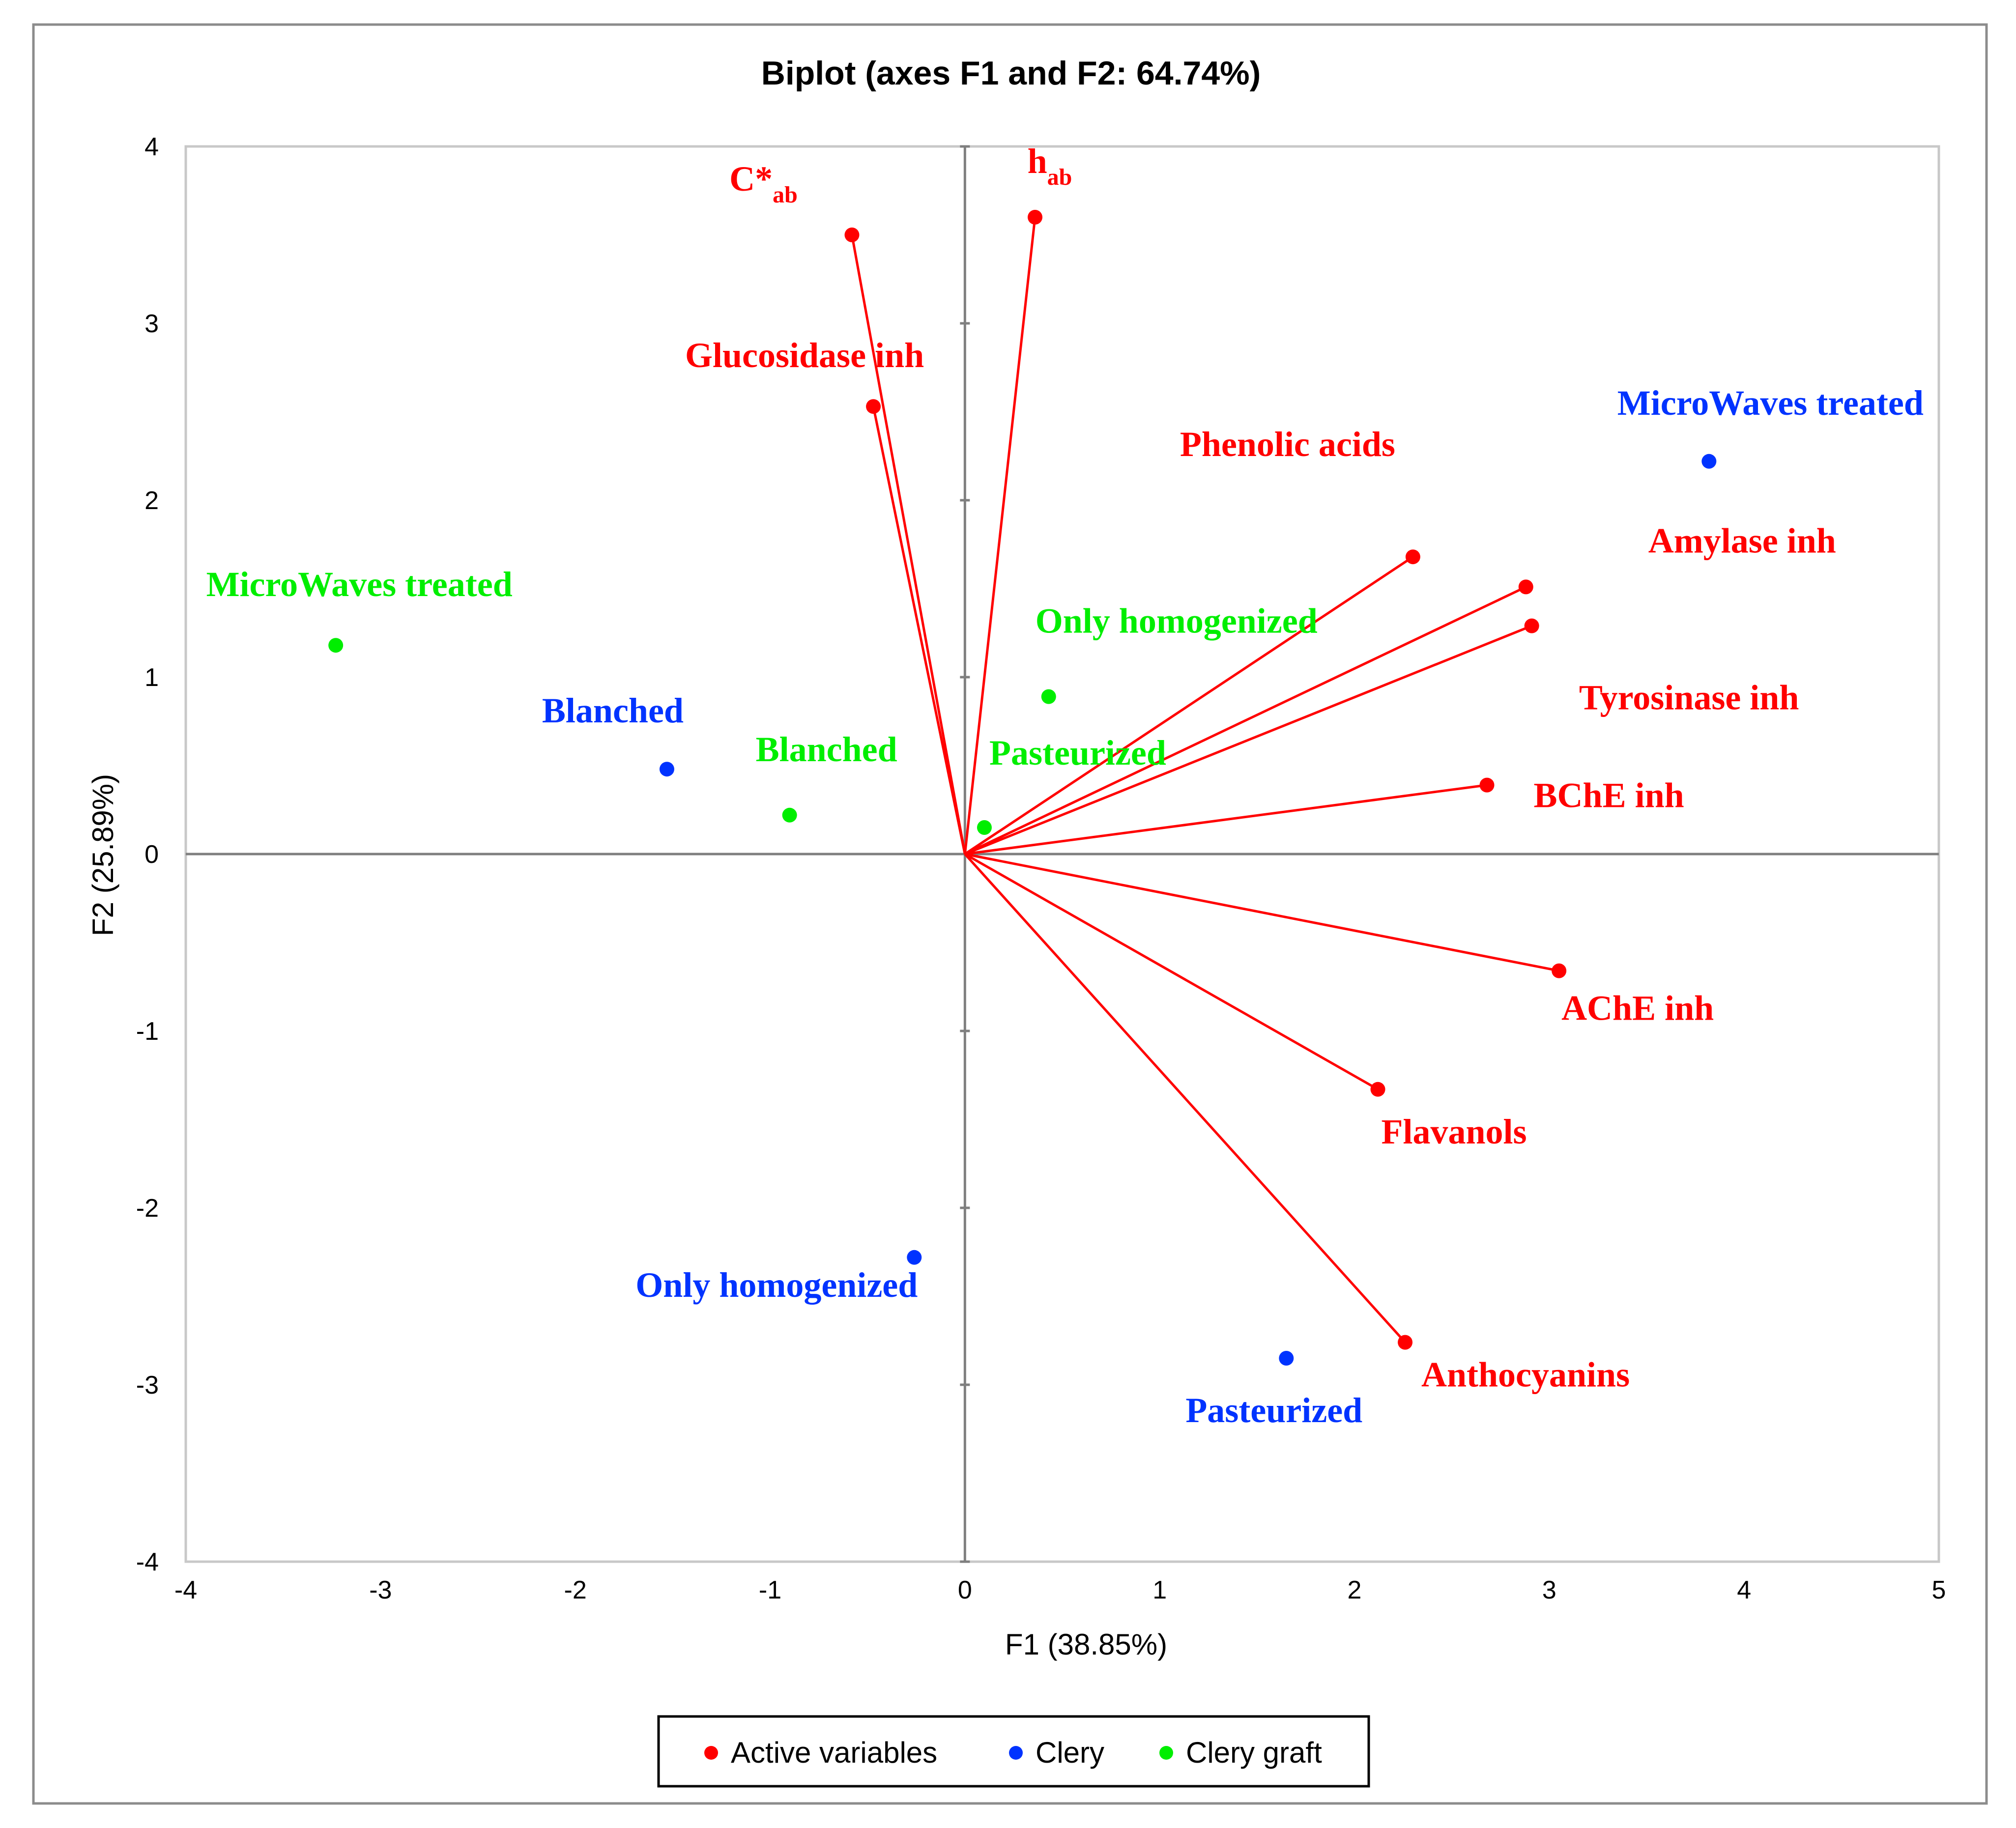  I want to click on legend-marker-clery, so click(1016, 1753).